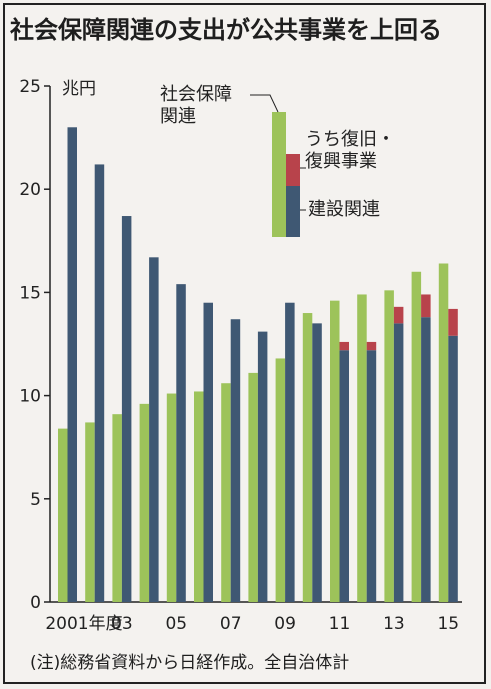 This screenshot has width=491, height=689. Describe the element at coordinates (79, 89) in the screenshot. I see `y-axis-unit-label: 兆円` at that location.